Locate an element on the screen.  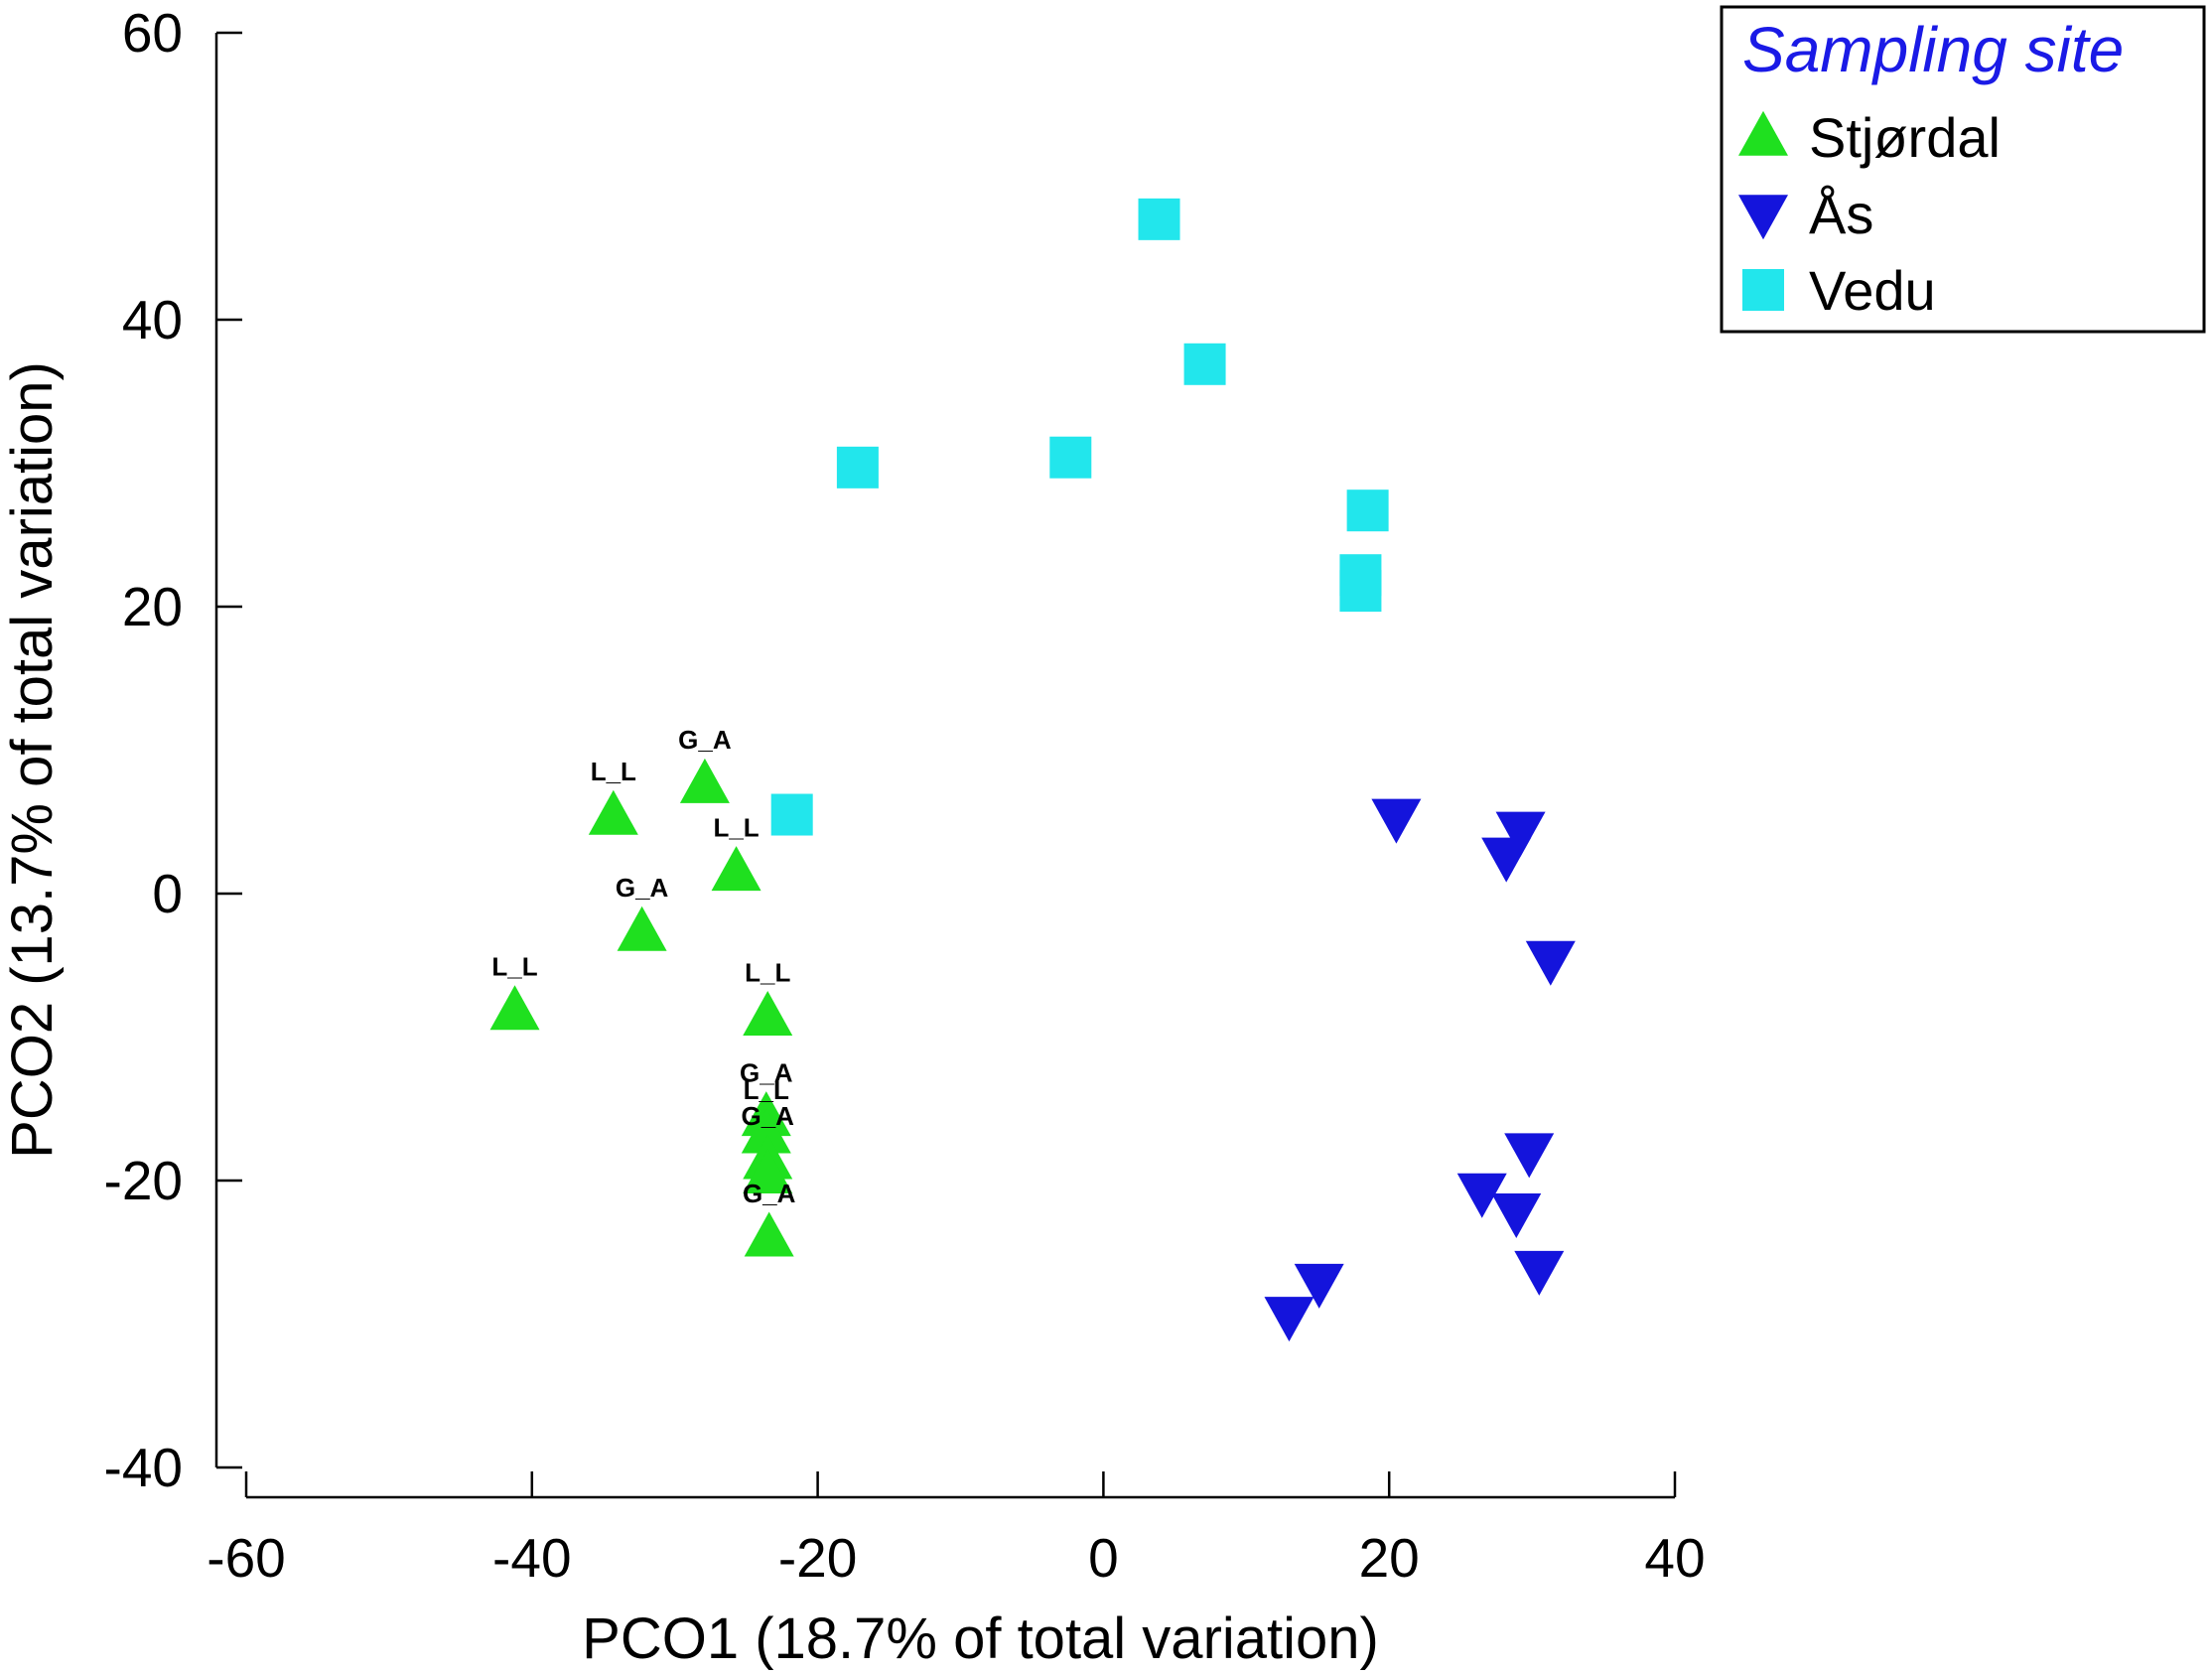
y-axis-title: PCO2 (13.7% of total variation) is located at coordinates (32, 760).